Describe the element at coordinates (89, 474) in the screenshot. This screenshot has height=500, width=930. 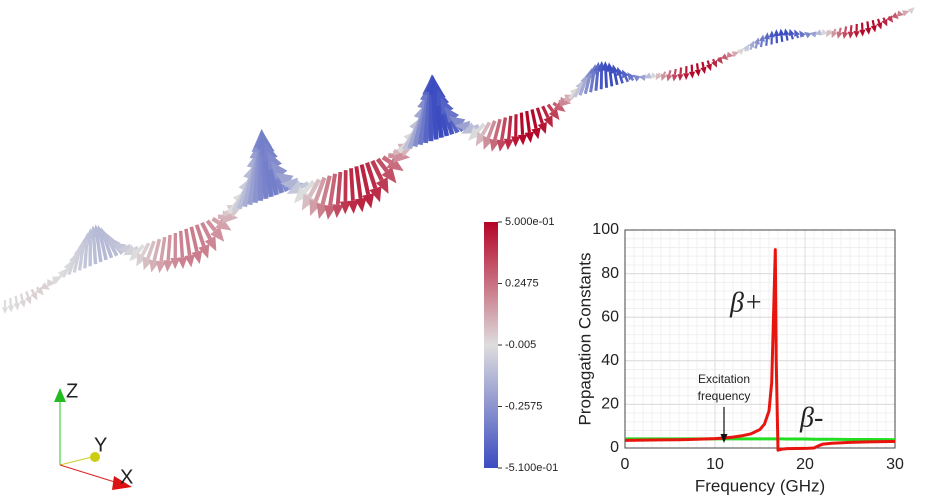
I see `x-axis` at that location.